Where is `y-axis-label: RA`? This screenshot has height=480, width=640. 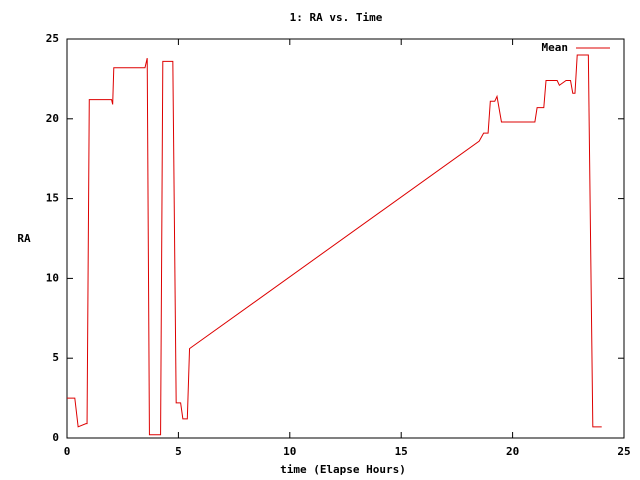 y-axis-label: RA is located at coordinates (24, 238).